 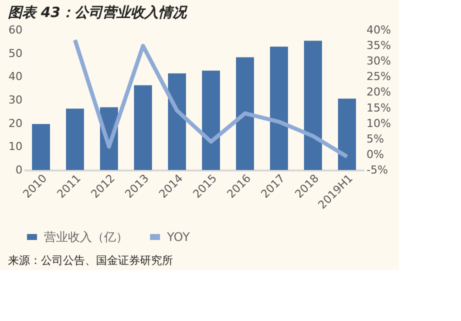 I want to click on y2-tick-label: 40%, so click(x=378, y=30).